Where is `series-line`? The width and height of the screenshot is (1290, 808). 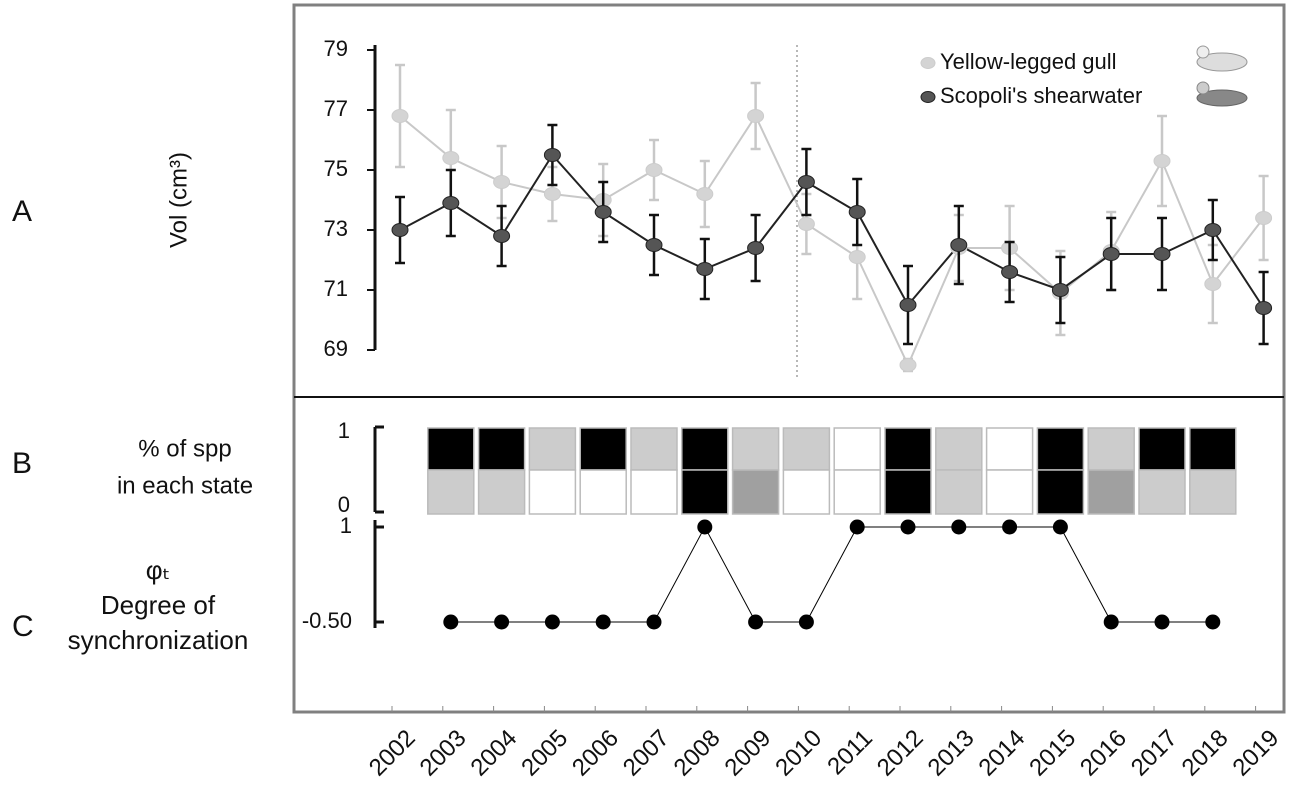
series-line is located at coordinates (832, 231).